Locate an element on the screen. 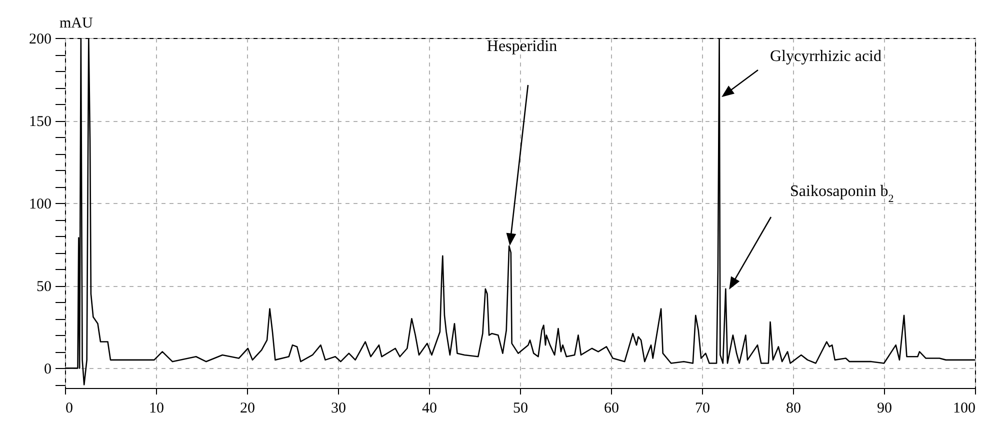  y-tick-label: 100 is located at coordinates (40, 204).